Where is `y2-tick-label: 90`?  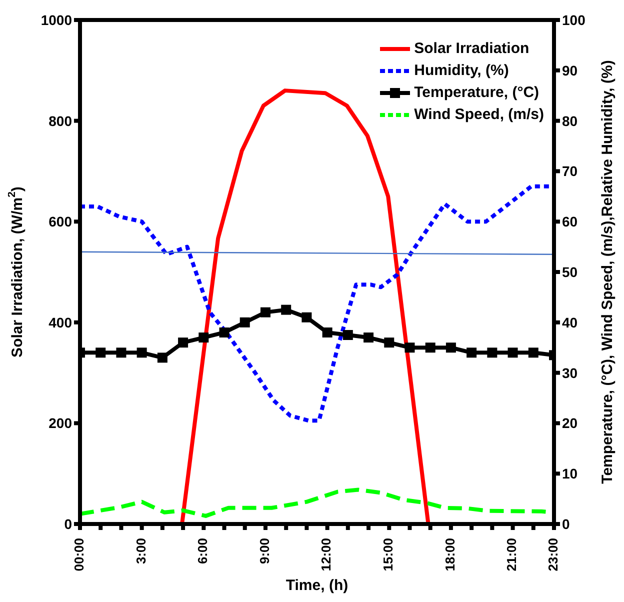 y2-tick-label: 90 is located at coordinates (570, 70).